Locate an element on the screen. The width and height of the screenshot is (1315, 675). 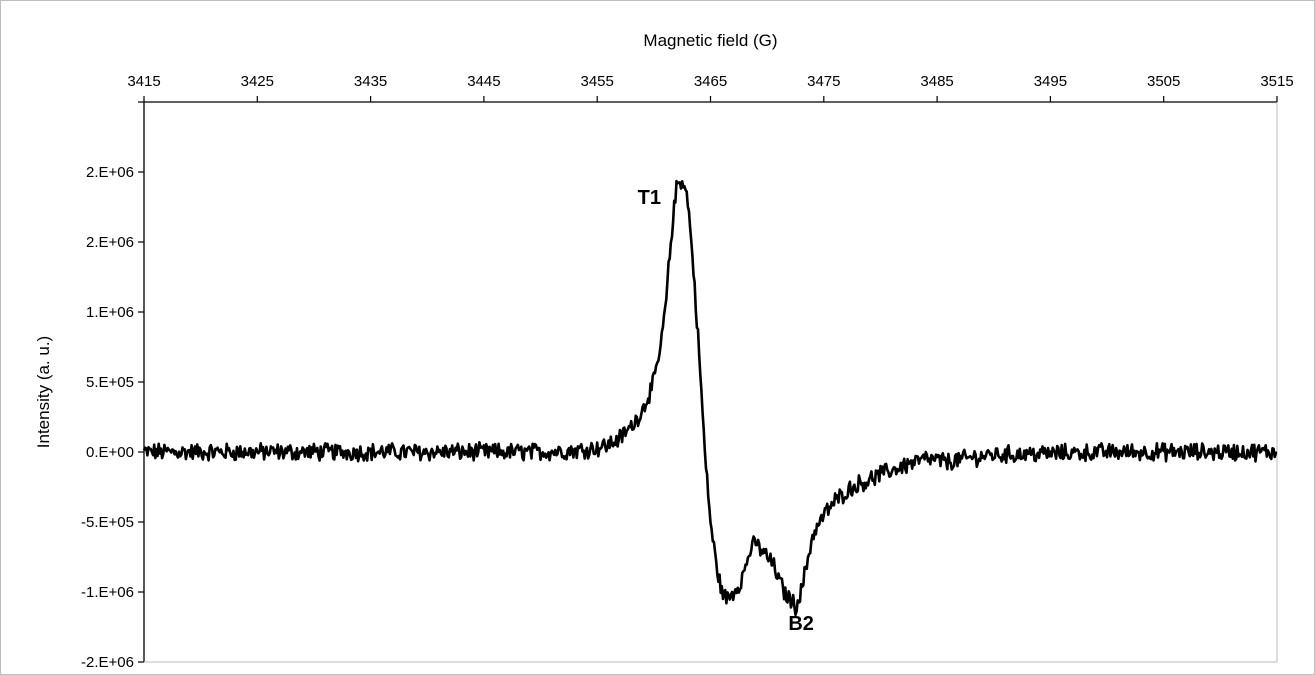
trough-annotation-b2: B2 is located at coordinates (801, 624).